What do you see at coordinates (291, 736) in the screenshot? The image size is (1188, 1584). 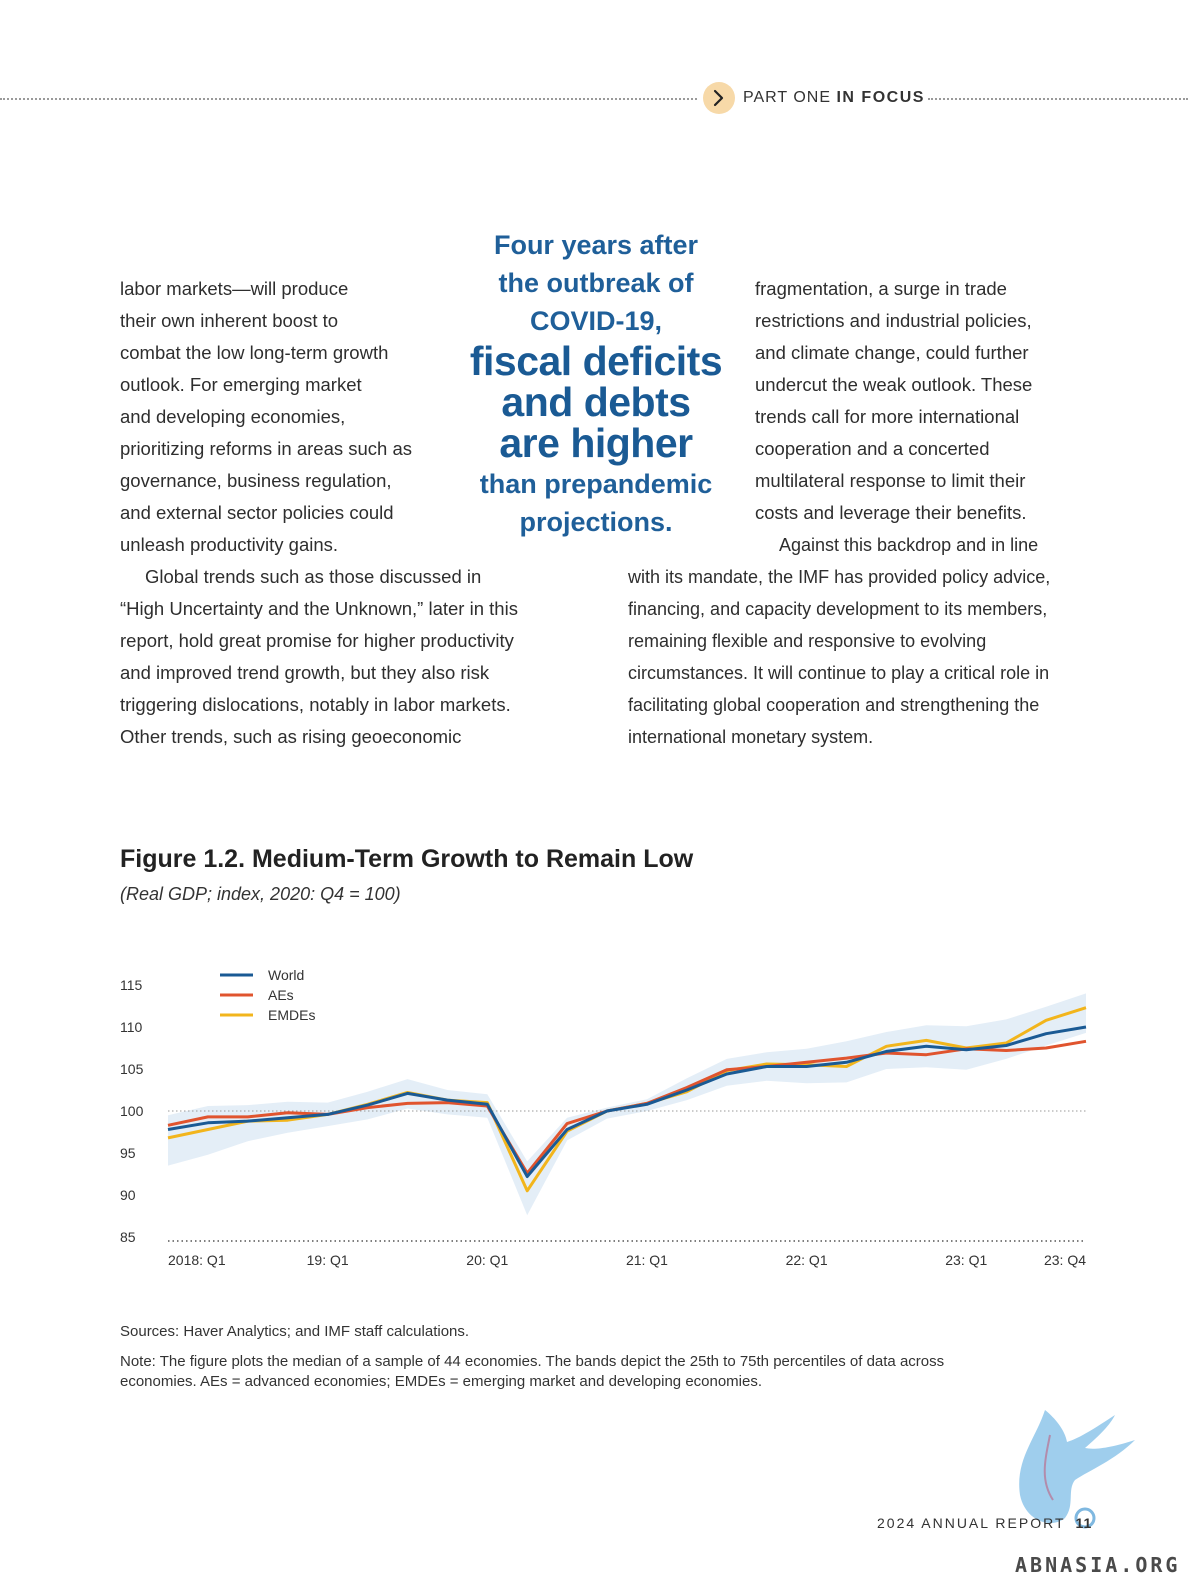 I see `text-line: Other trends, such as rising geoeconomic` at bounding box center [291, 736].